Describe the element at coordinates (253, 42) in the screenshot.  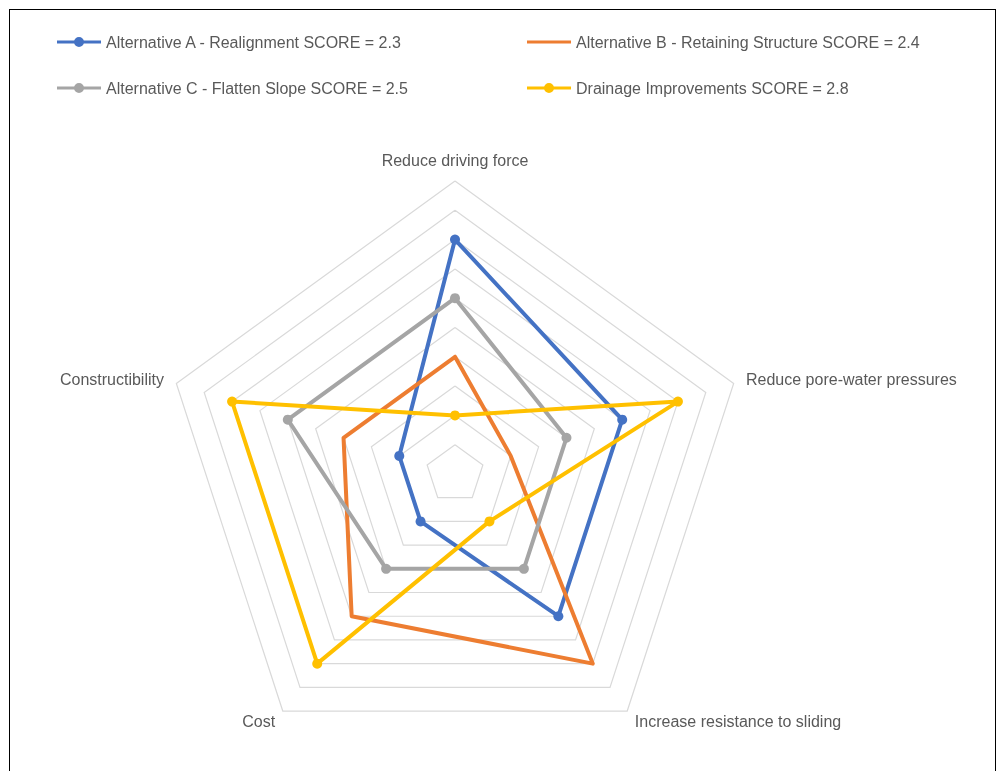
I see `legend-label: Alternative A - Realignment SCORE = 2.3` at that location.